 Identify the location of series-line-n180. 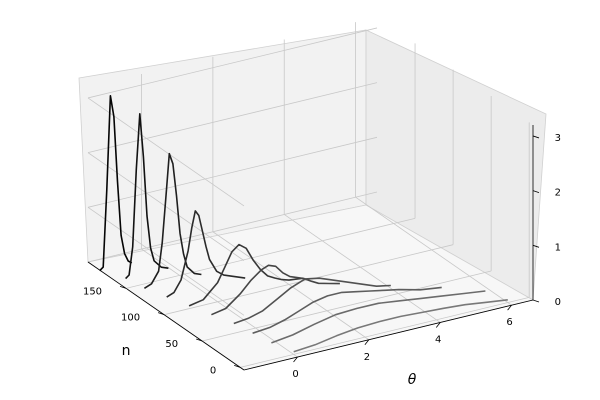
(116, 183).